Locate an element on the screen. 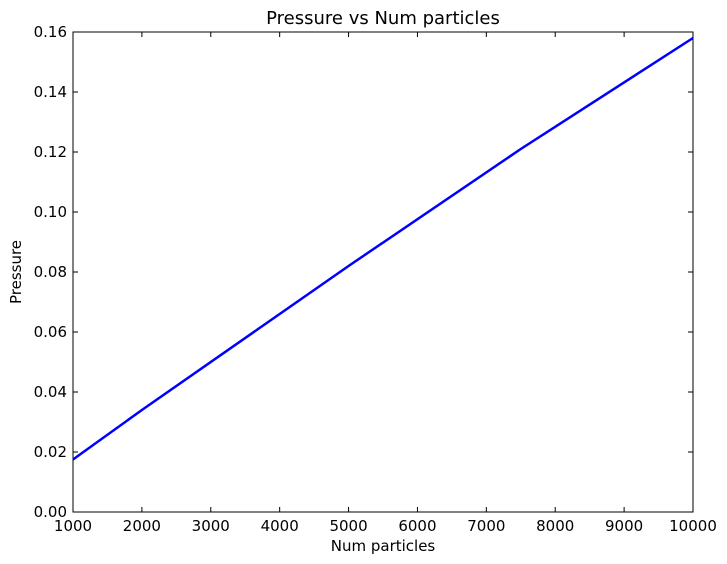  y-tick-label: 0.02 is located at coordinates (50, 452).